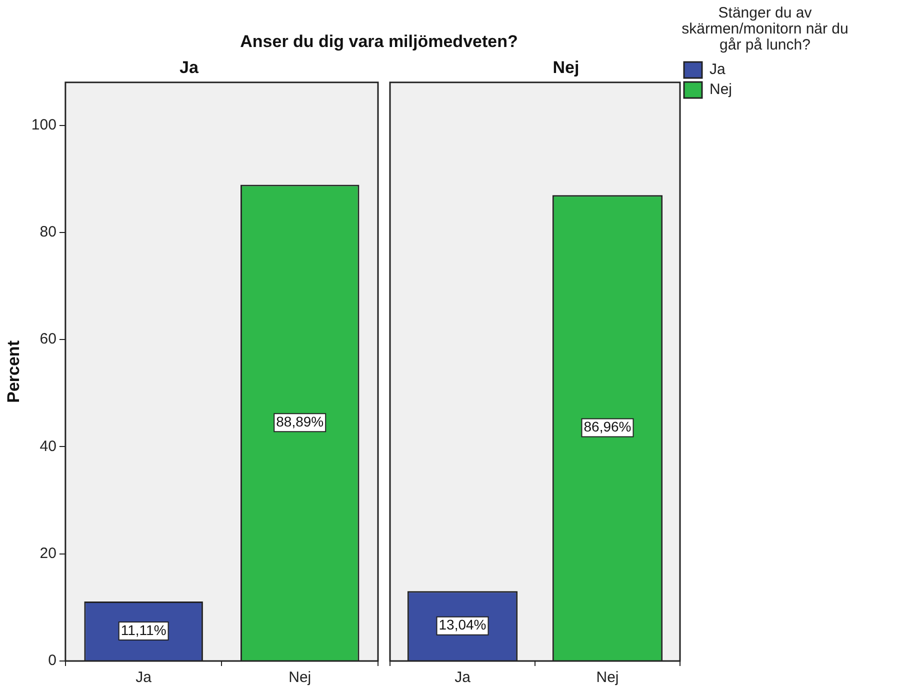  What do you see at coordinates (608, 426) in the screenshot?
I see `data-label: 86,96%` at bounding box center [608, 426].